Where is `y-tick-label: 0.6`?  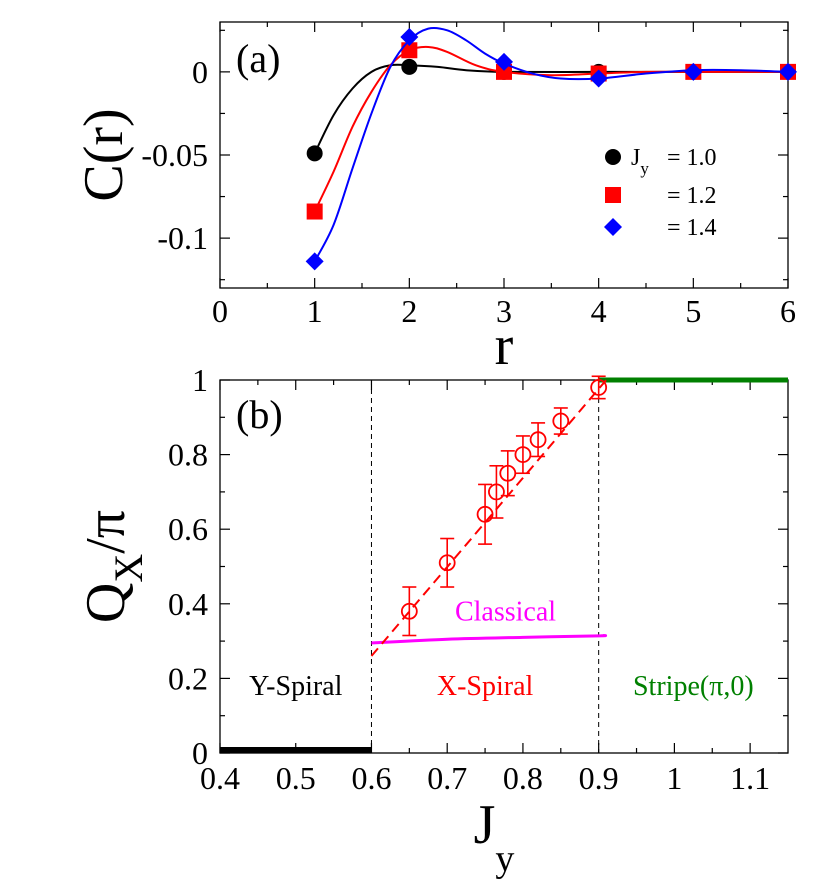 y-tick-label: 0.6 is located at coordinates (188, 529).